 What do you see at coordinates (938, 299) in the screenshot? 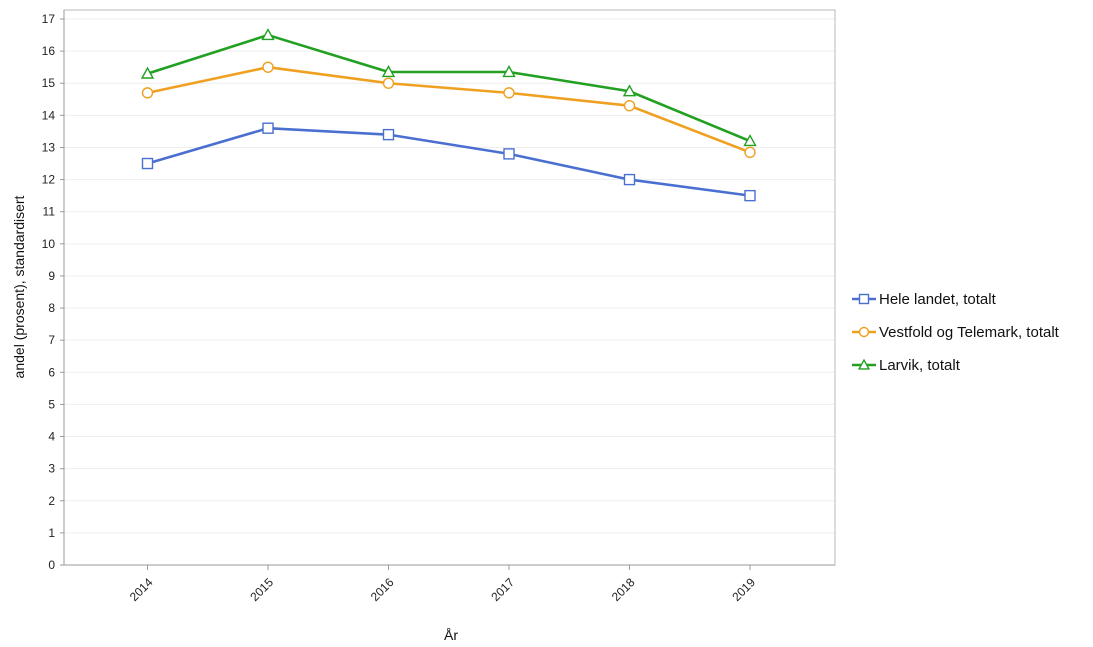
I see `legend-label: Hele landet, totalt` at bounding box center [938, 299].